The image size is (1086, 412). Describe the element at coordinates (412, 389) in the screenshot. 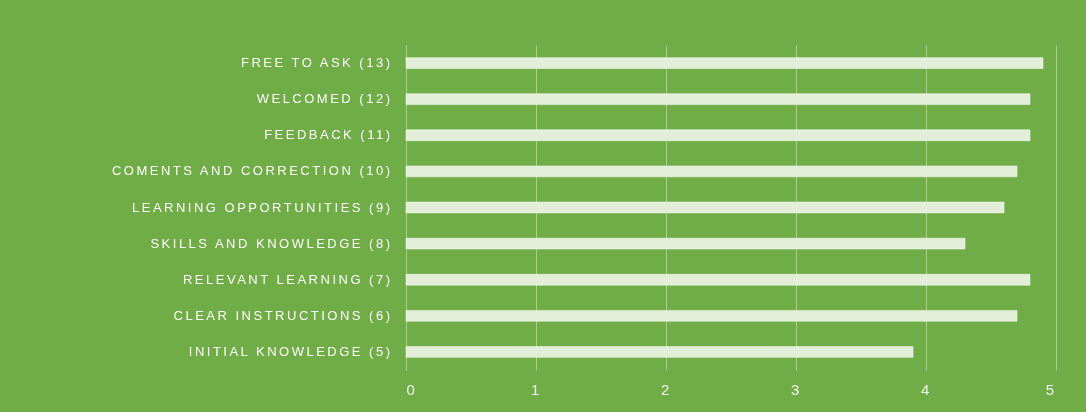

I see `x-tick-label: 0` at that location.